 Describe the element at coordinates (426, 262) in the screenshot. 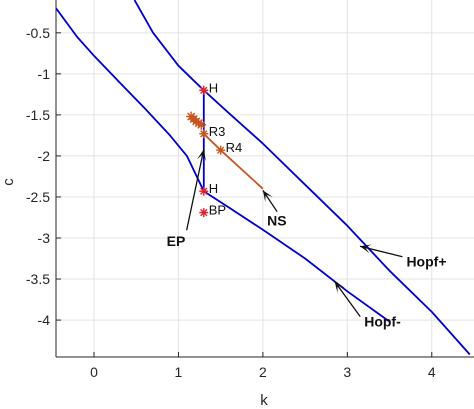

I see `annotation-label-hopf-plus: Hopf+` at that location.